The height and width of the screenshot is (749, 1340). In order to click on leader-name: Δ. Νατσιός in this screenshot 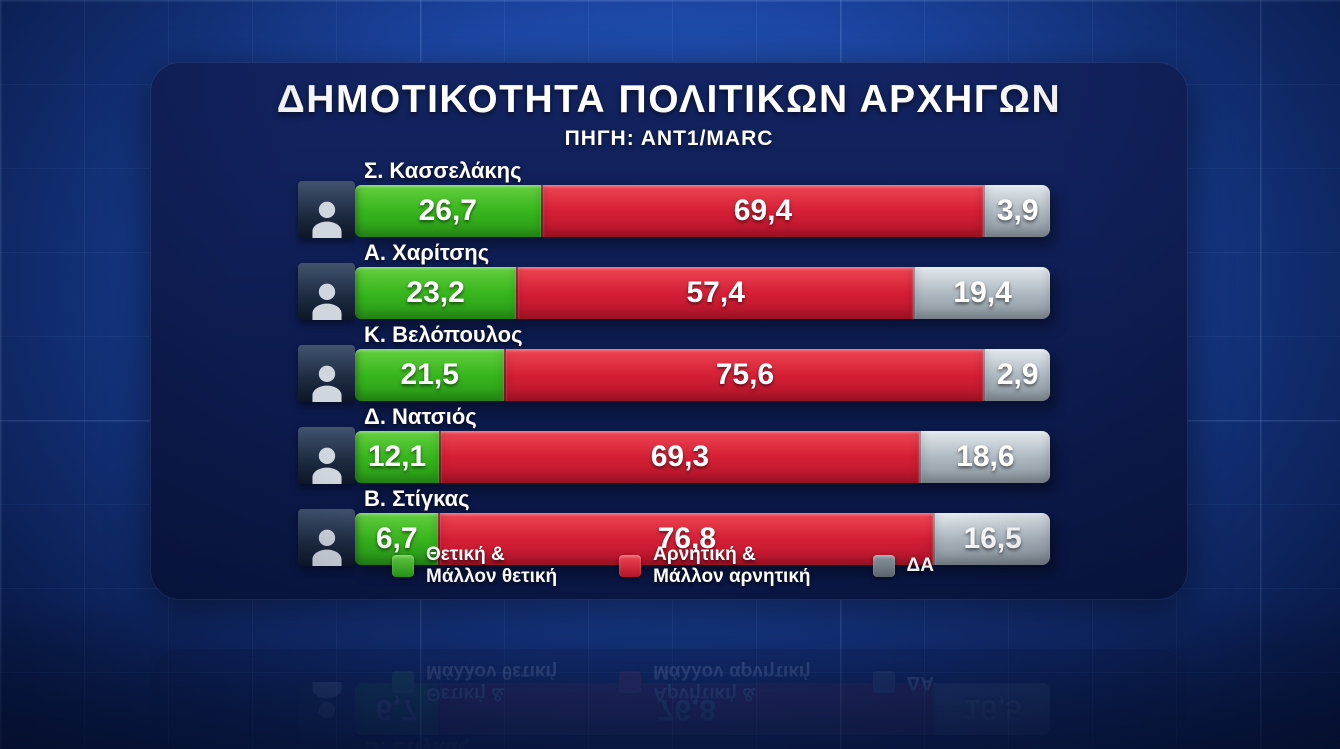, I will do `click(420, 416)`.